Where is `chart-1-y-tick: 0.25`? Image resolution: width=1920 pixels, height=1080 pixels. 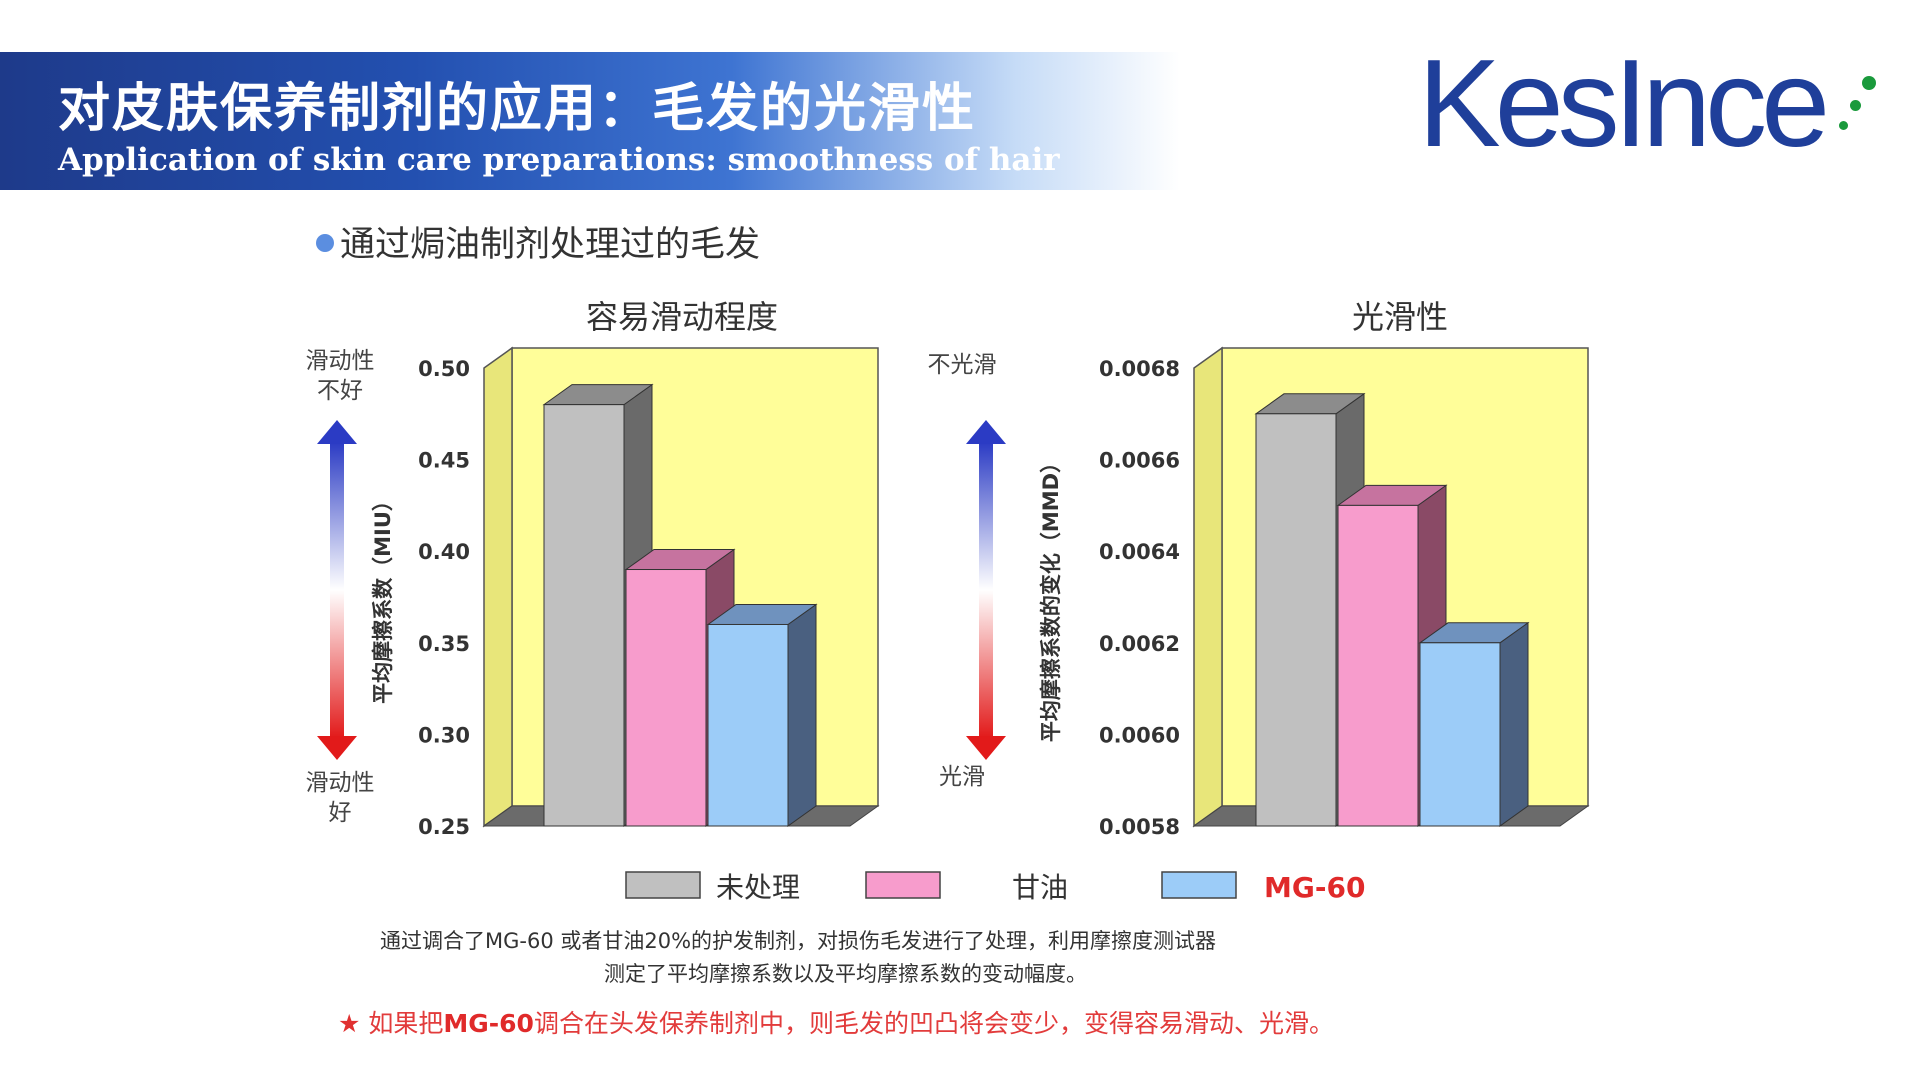
chart-1-y-tick: 0.25 is located at coordinates (444, 827).